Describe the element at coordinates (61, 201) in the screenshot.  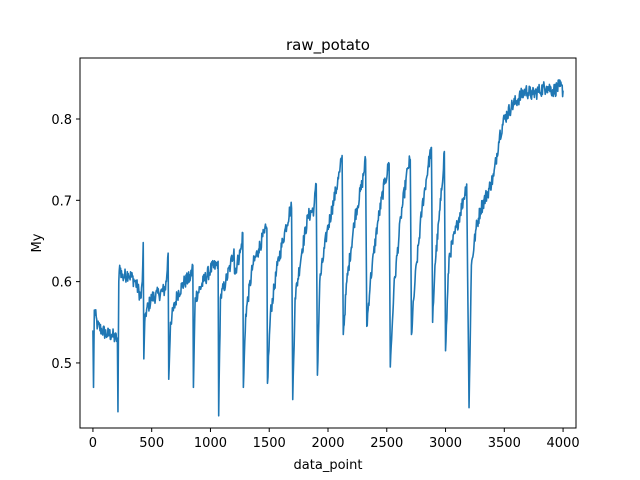
I see `y-tick-label: 0.7` at that location.